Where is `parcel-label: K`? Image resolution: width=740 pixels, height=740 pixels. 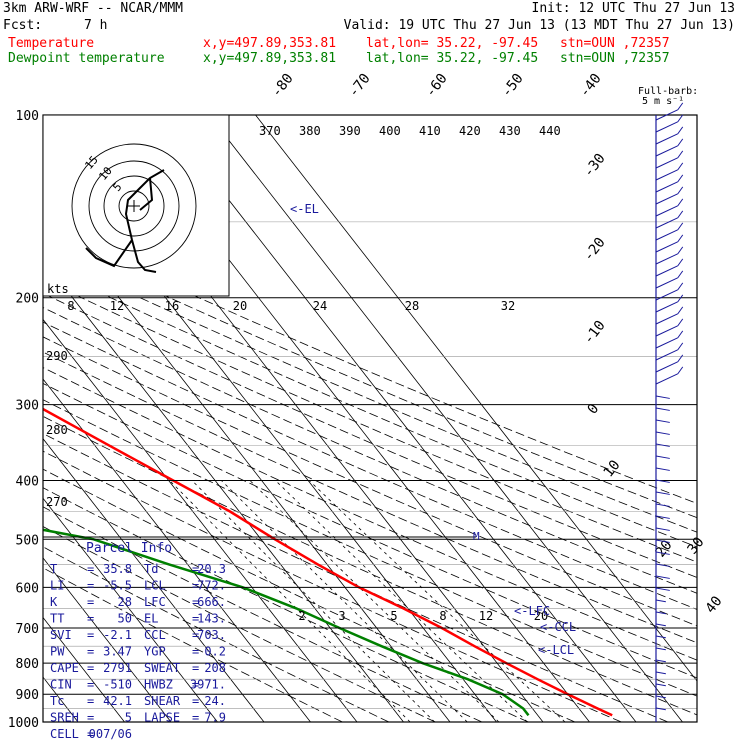 parcel-label: K is located at coordinates (54, 602).